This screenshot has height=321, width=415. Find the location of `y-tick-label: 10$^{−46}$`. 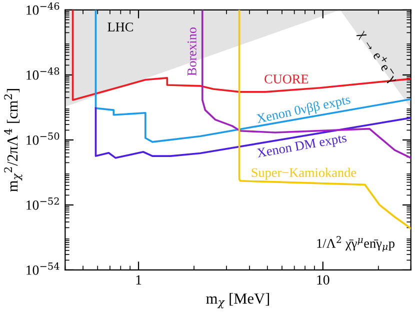

y-tick-label: 10$^{−46}$ is located at coordinates (43, 8).